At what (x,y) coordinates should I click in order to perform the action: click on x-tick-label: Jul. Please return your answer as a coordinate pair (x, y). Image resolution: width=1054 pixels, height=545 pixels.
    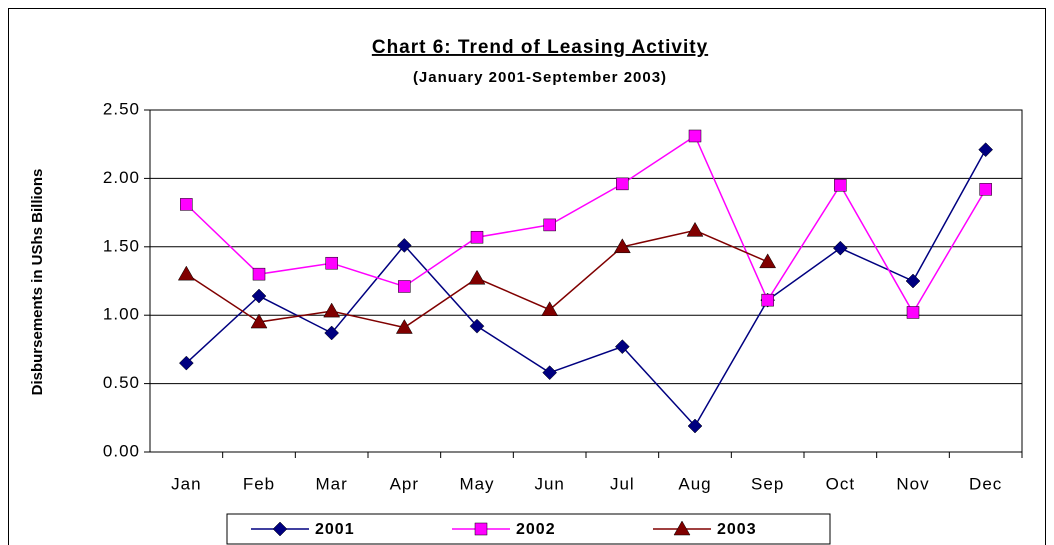
    Looking at the image, I should click on (622, 483).